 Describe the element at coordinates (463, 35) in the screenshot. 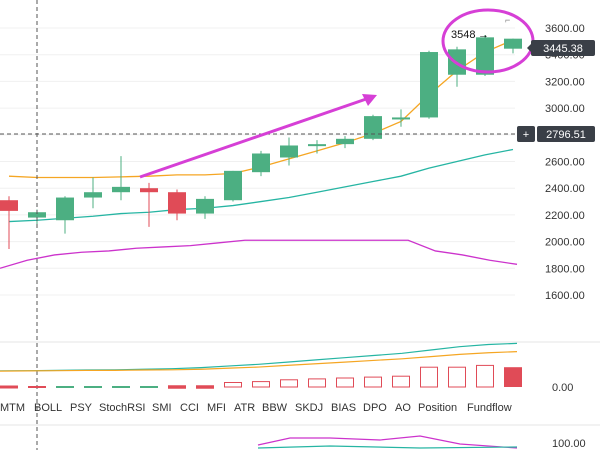

I see `high-marker-value: 3548` at that location.